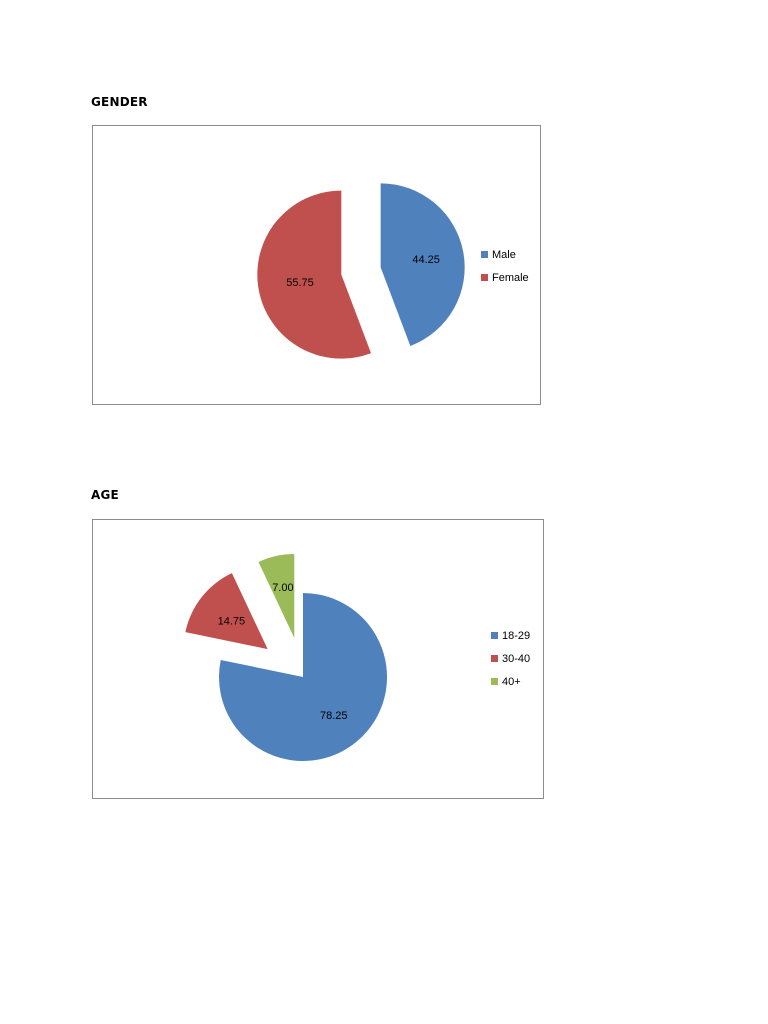  What do you see at coordinates (314, 274) in the screenshot?
I see `gender-slice-female` at bounding box center [314, 274].